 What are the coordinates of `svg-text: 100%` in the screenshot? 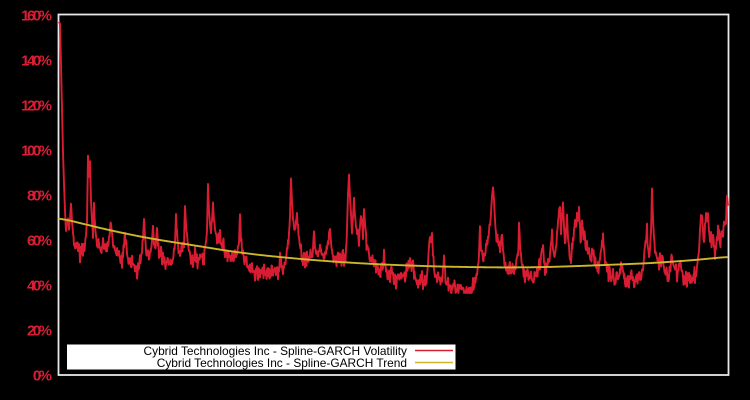 It's located at (36, 151).